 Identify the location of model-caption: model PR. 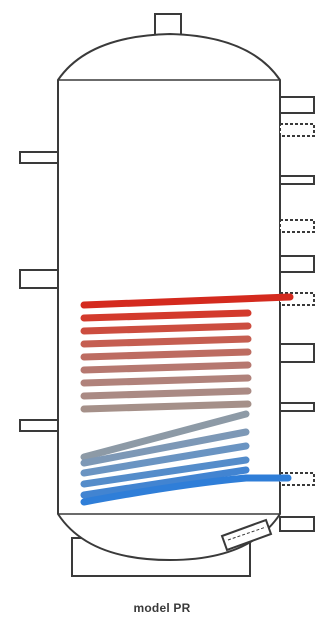
(162, 608).